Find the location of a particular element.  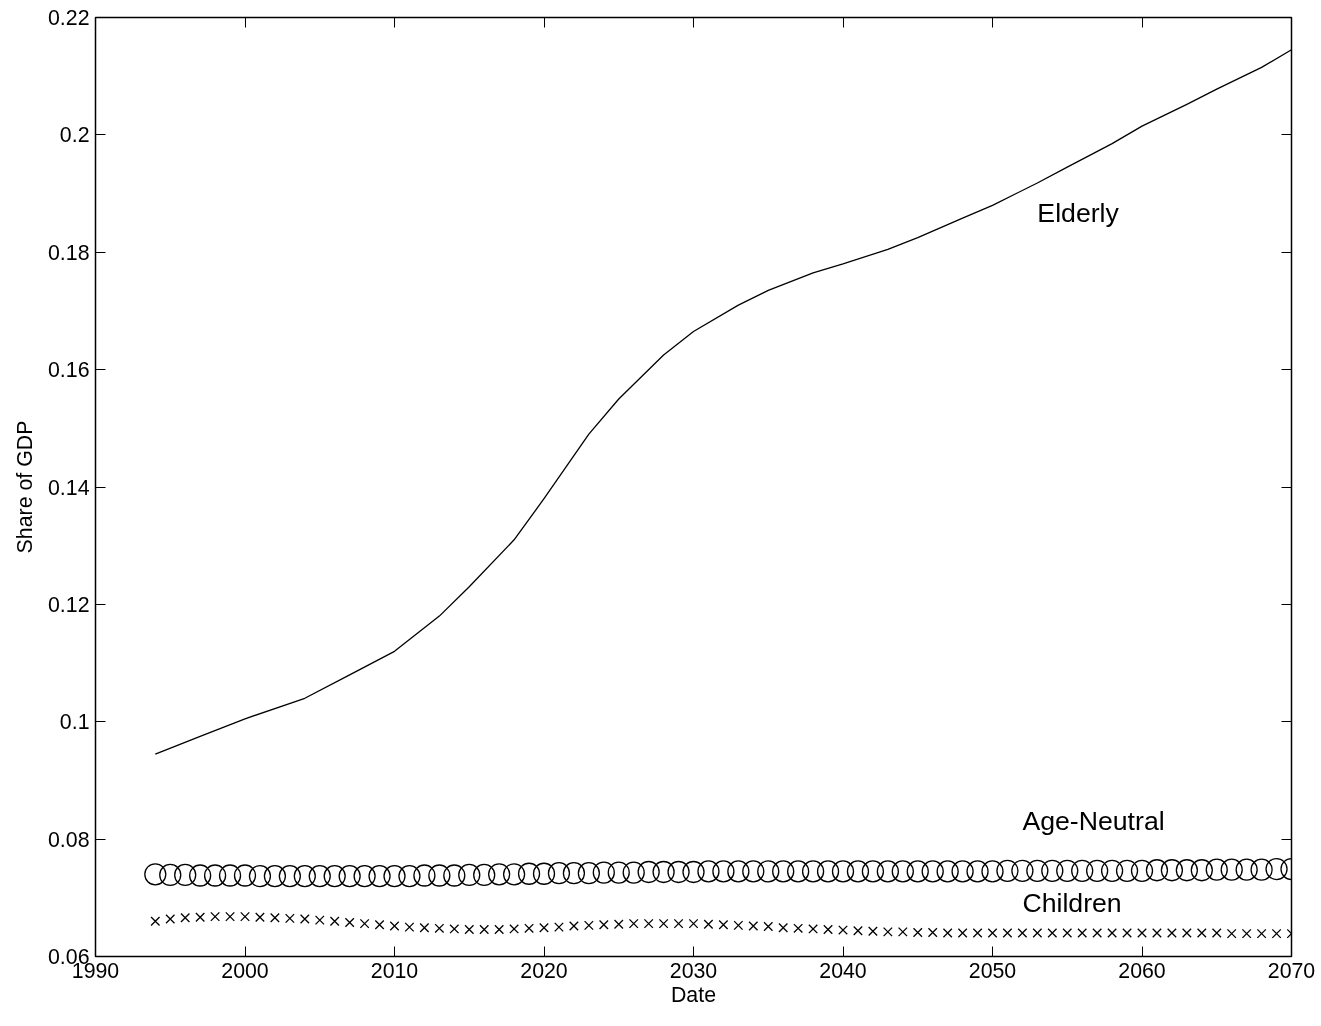

y-tick-label: 0.16 is located at coordinates (68, 370).